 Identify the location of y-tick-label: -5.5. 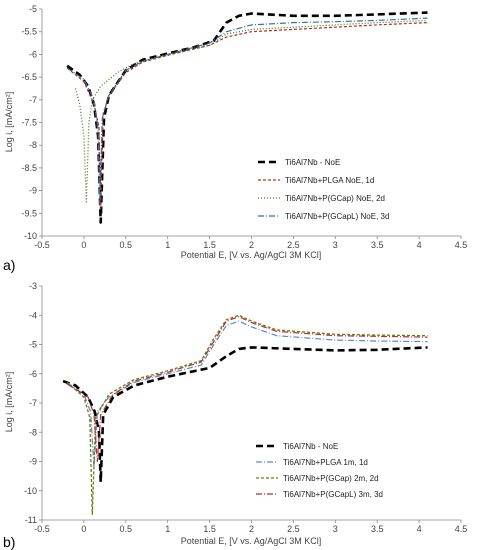
(29, 32).